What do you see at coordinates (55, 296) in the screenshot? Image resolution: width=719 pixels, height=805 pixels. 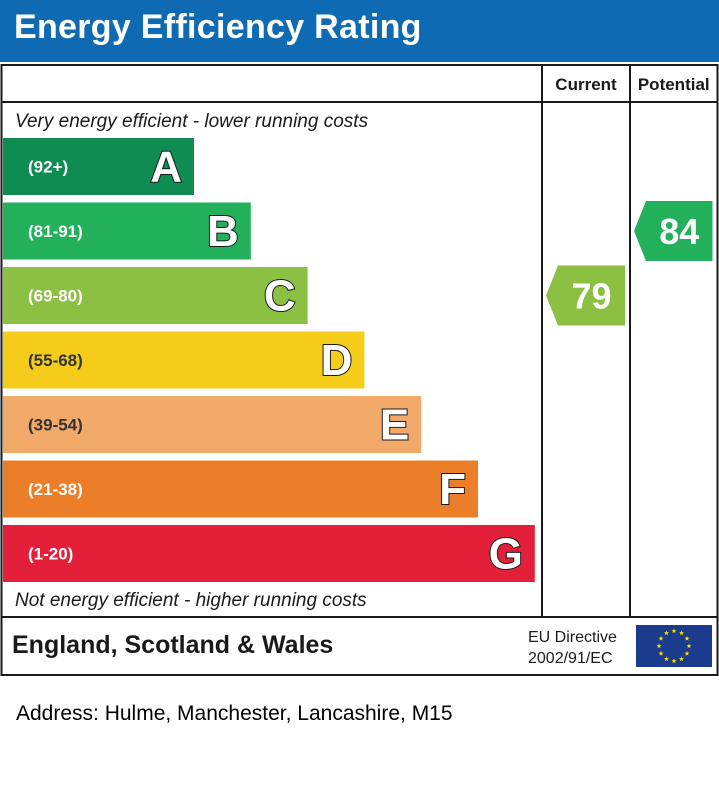 I see `band-range-c: (69-80)` at bounding box center [55, 296].